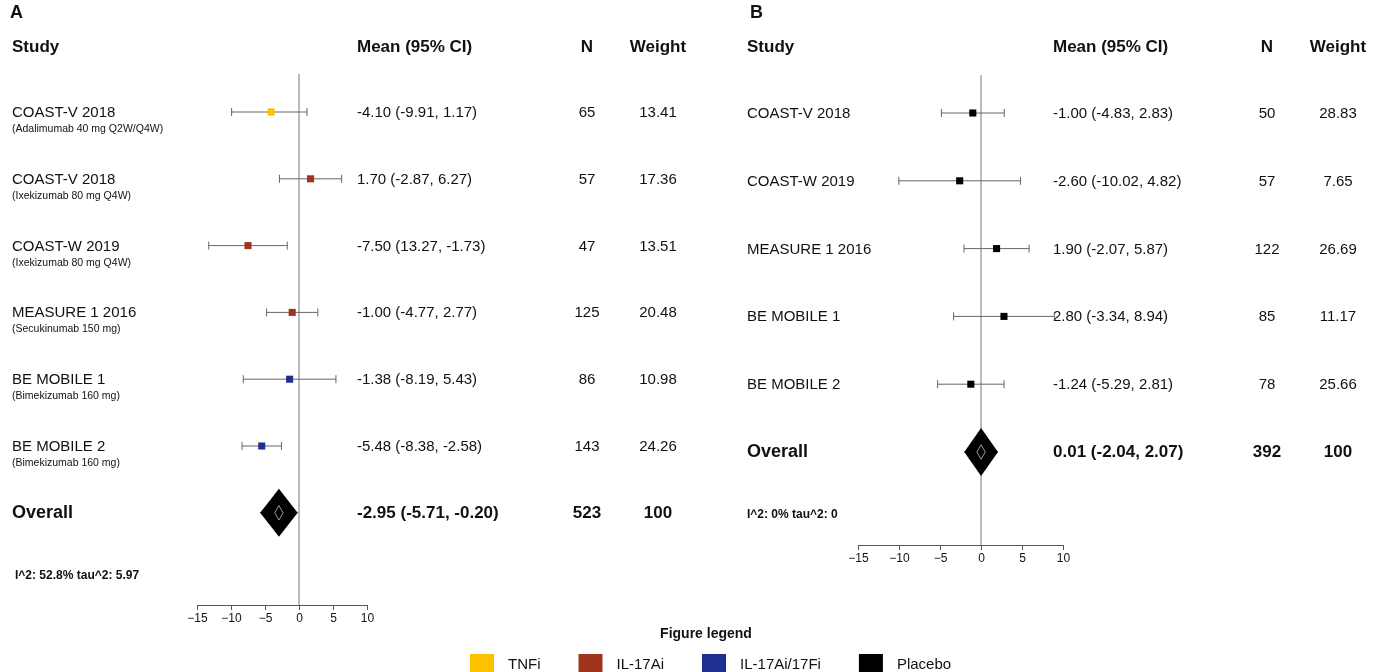 The image size is (1376, 672). I want to click on text: 24.26, so click(658, 445).